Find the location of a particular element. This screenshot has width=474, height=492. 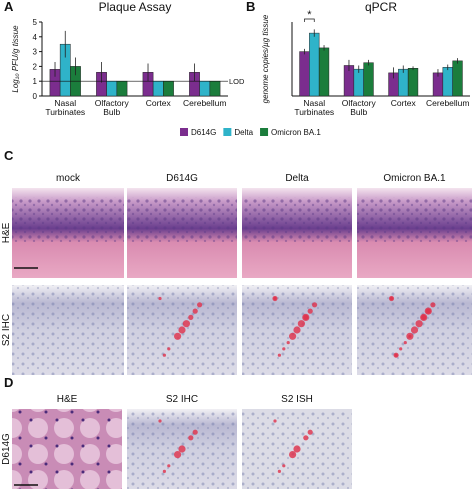

panel-label: B is located at coordinates (250, 7).